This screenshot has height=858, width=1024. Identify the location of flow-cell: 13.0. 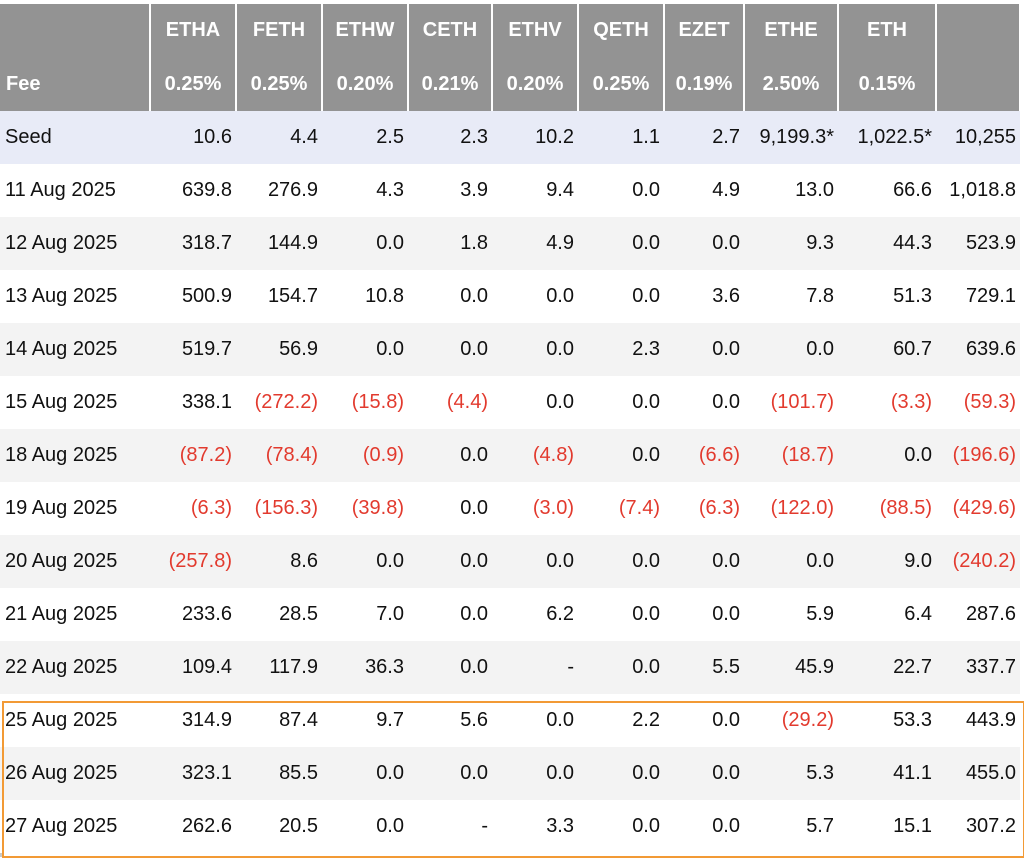
(791, 190).